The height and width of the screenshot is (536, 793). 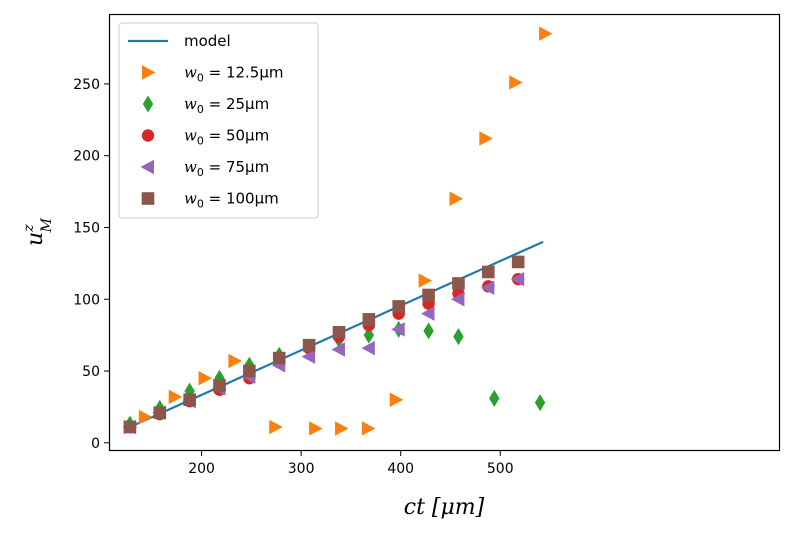 I want to click on y-axis-label: uz M, so click(x=38, y=231).